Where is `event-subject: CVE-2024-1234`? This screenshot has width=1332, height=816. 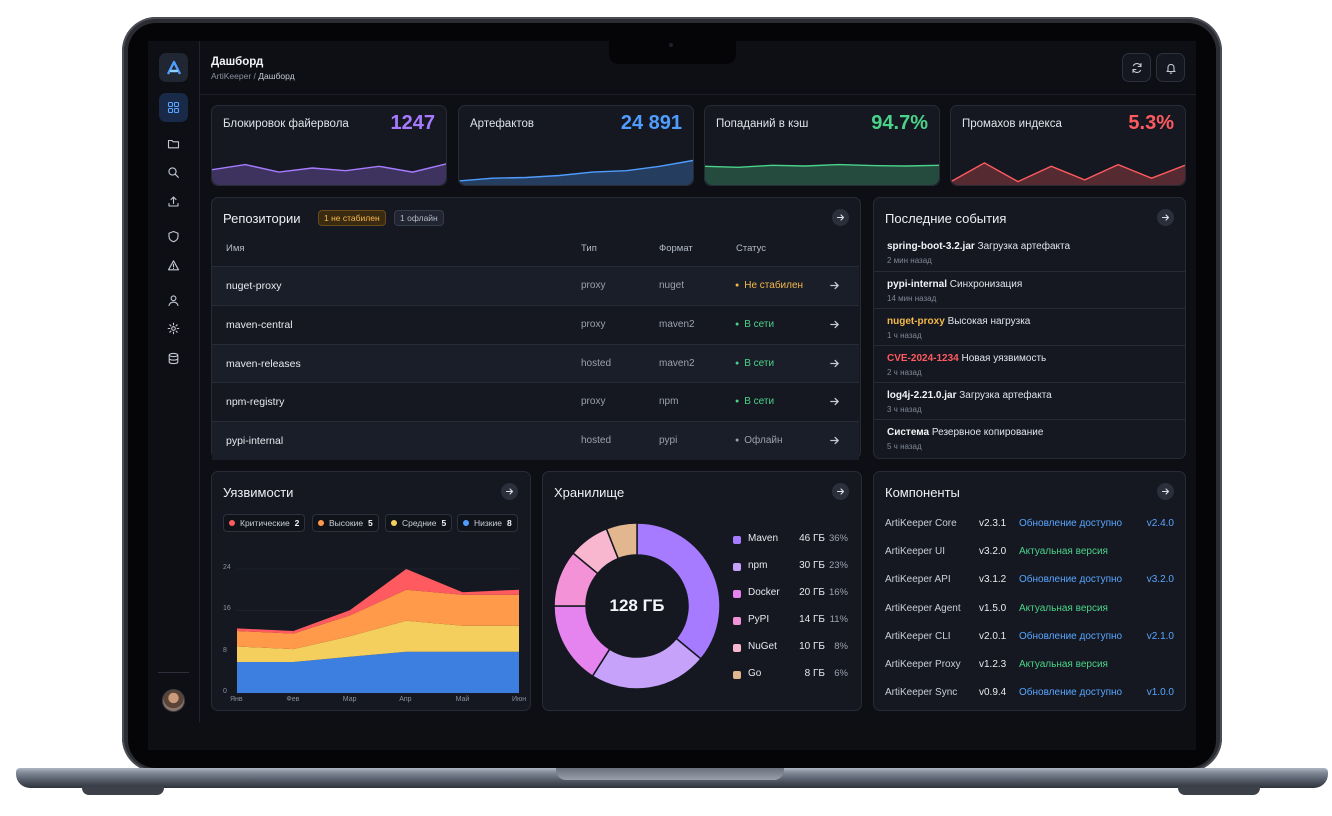
event-subject: CVE-2024-1234 is located at coordinates (923, 358).